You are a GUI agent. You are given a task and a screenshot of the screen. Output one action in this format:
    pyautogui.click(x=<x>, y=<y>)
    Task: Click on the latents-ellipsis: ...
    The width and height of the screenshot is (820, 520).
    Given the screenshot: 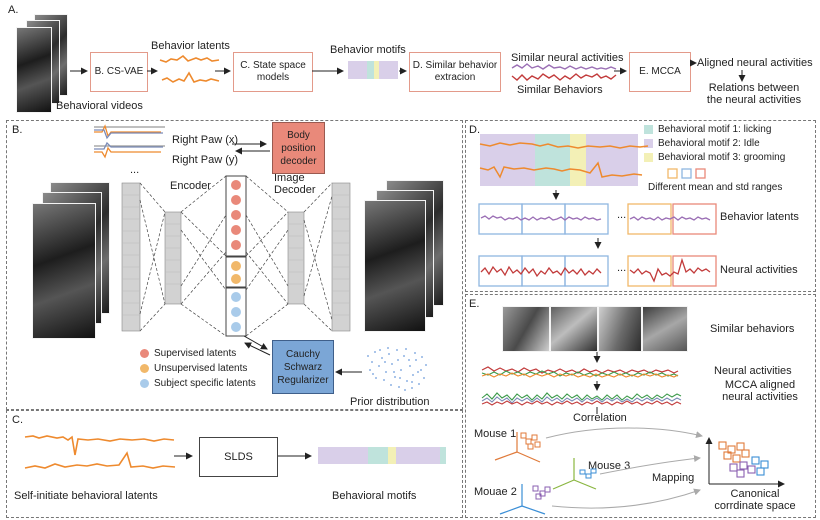 What is the action you would take?
    pyautogui.click(x=622, y=215)
    